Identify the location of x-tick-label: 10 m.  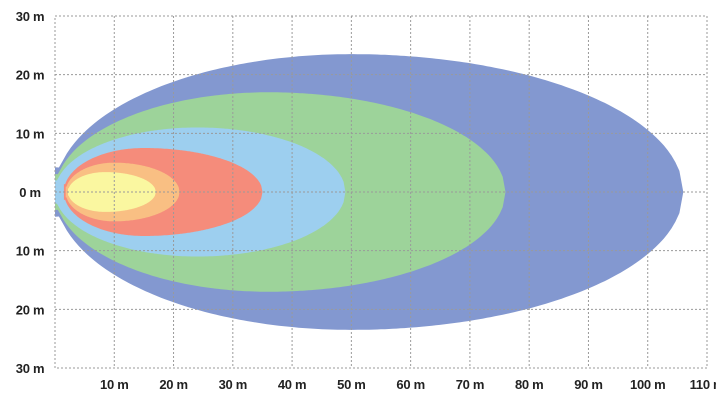
(114, 384).